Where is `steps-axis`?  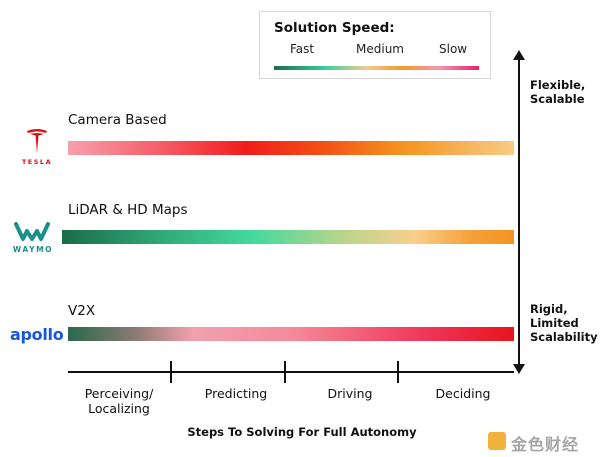 steps-axis is located at coordinates (291, 372).